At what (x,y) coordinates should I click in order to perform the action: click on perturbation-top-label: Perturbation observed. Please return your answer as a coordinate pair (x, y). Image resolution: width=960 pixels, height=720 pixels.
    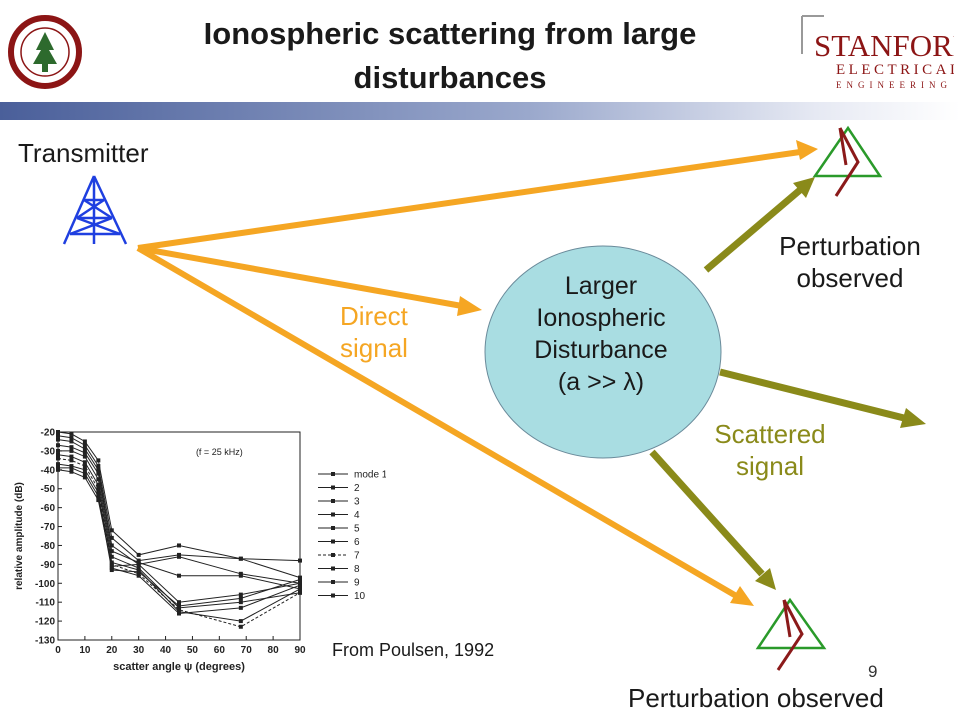
    Looking at the image, I should click on (850, 262).